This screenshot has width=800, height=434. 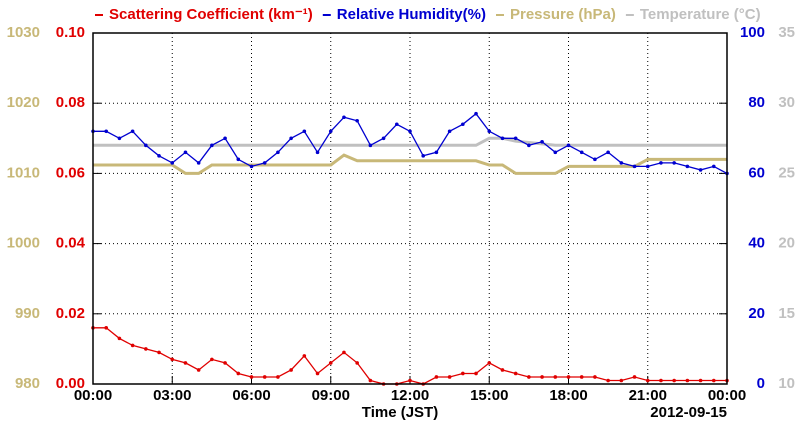 What do you see at coordinates (70, 383) in the screenshot?
I see `y-tick-label: 0.00` at bounding box center [70, 383].